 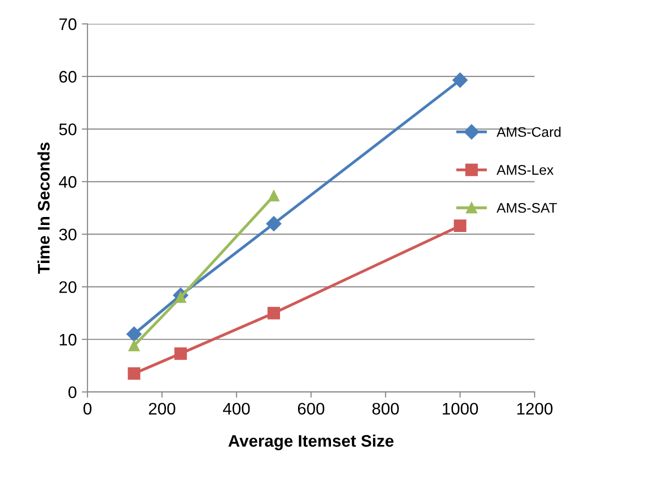 I want to click on x-tick-label: 200, so click(x=162, y=408).